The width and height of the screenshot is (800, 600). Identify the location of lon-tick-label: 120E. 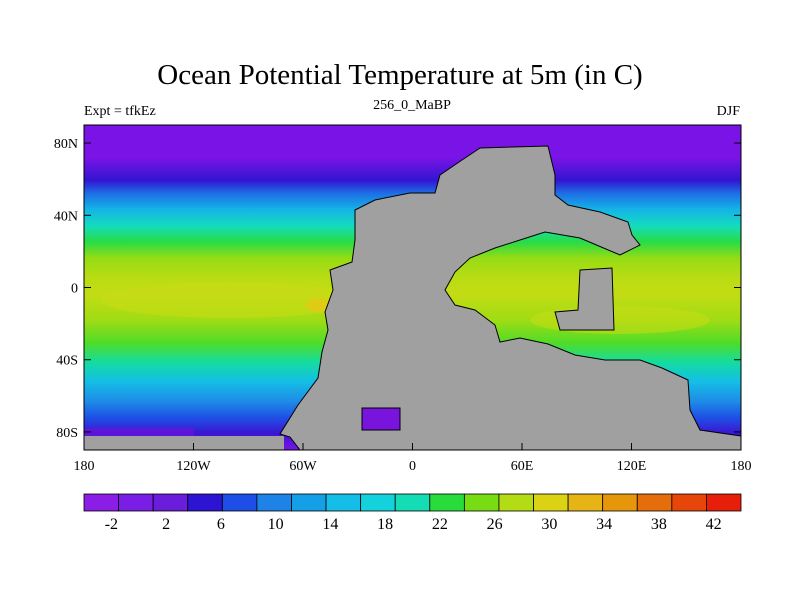
(632, 466).